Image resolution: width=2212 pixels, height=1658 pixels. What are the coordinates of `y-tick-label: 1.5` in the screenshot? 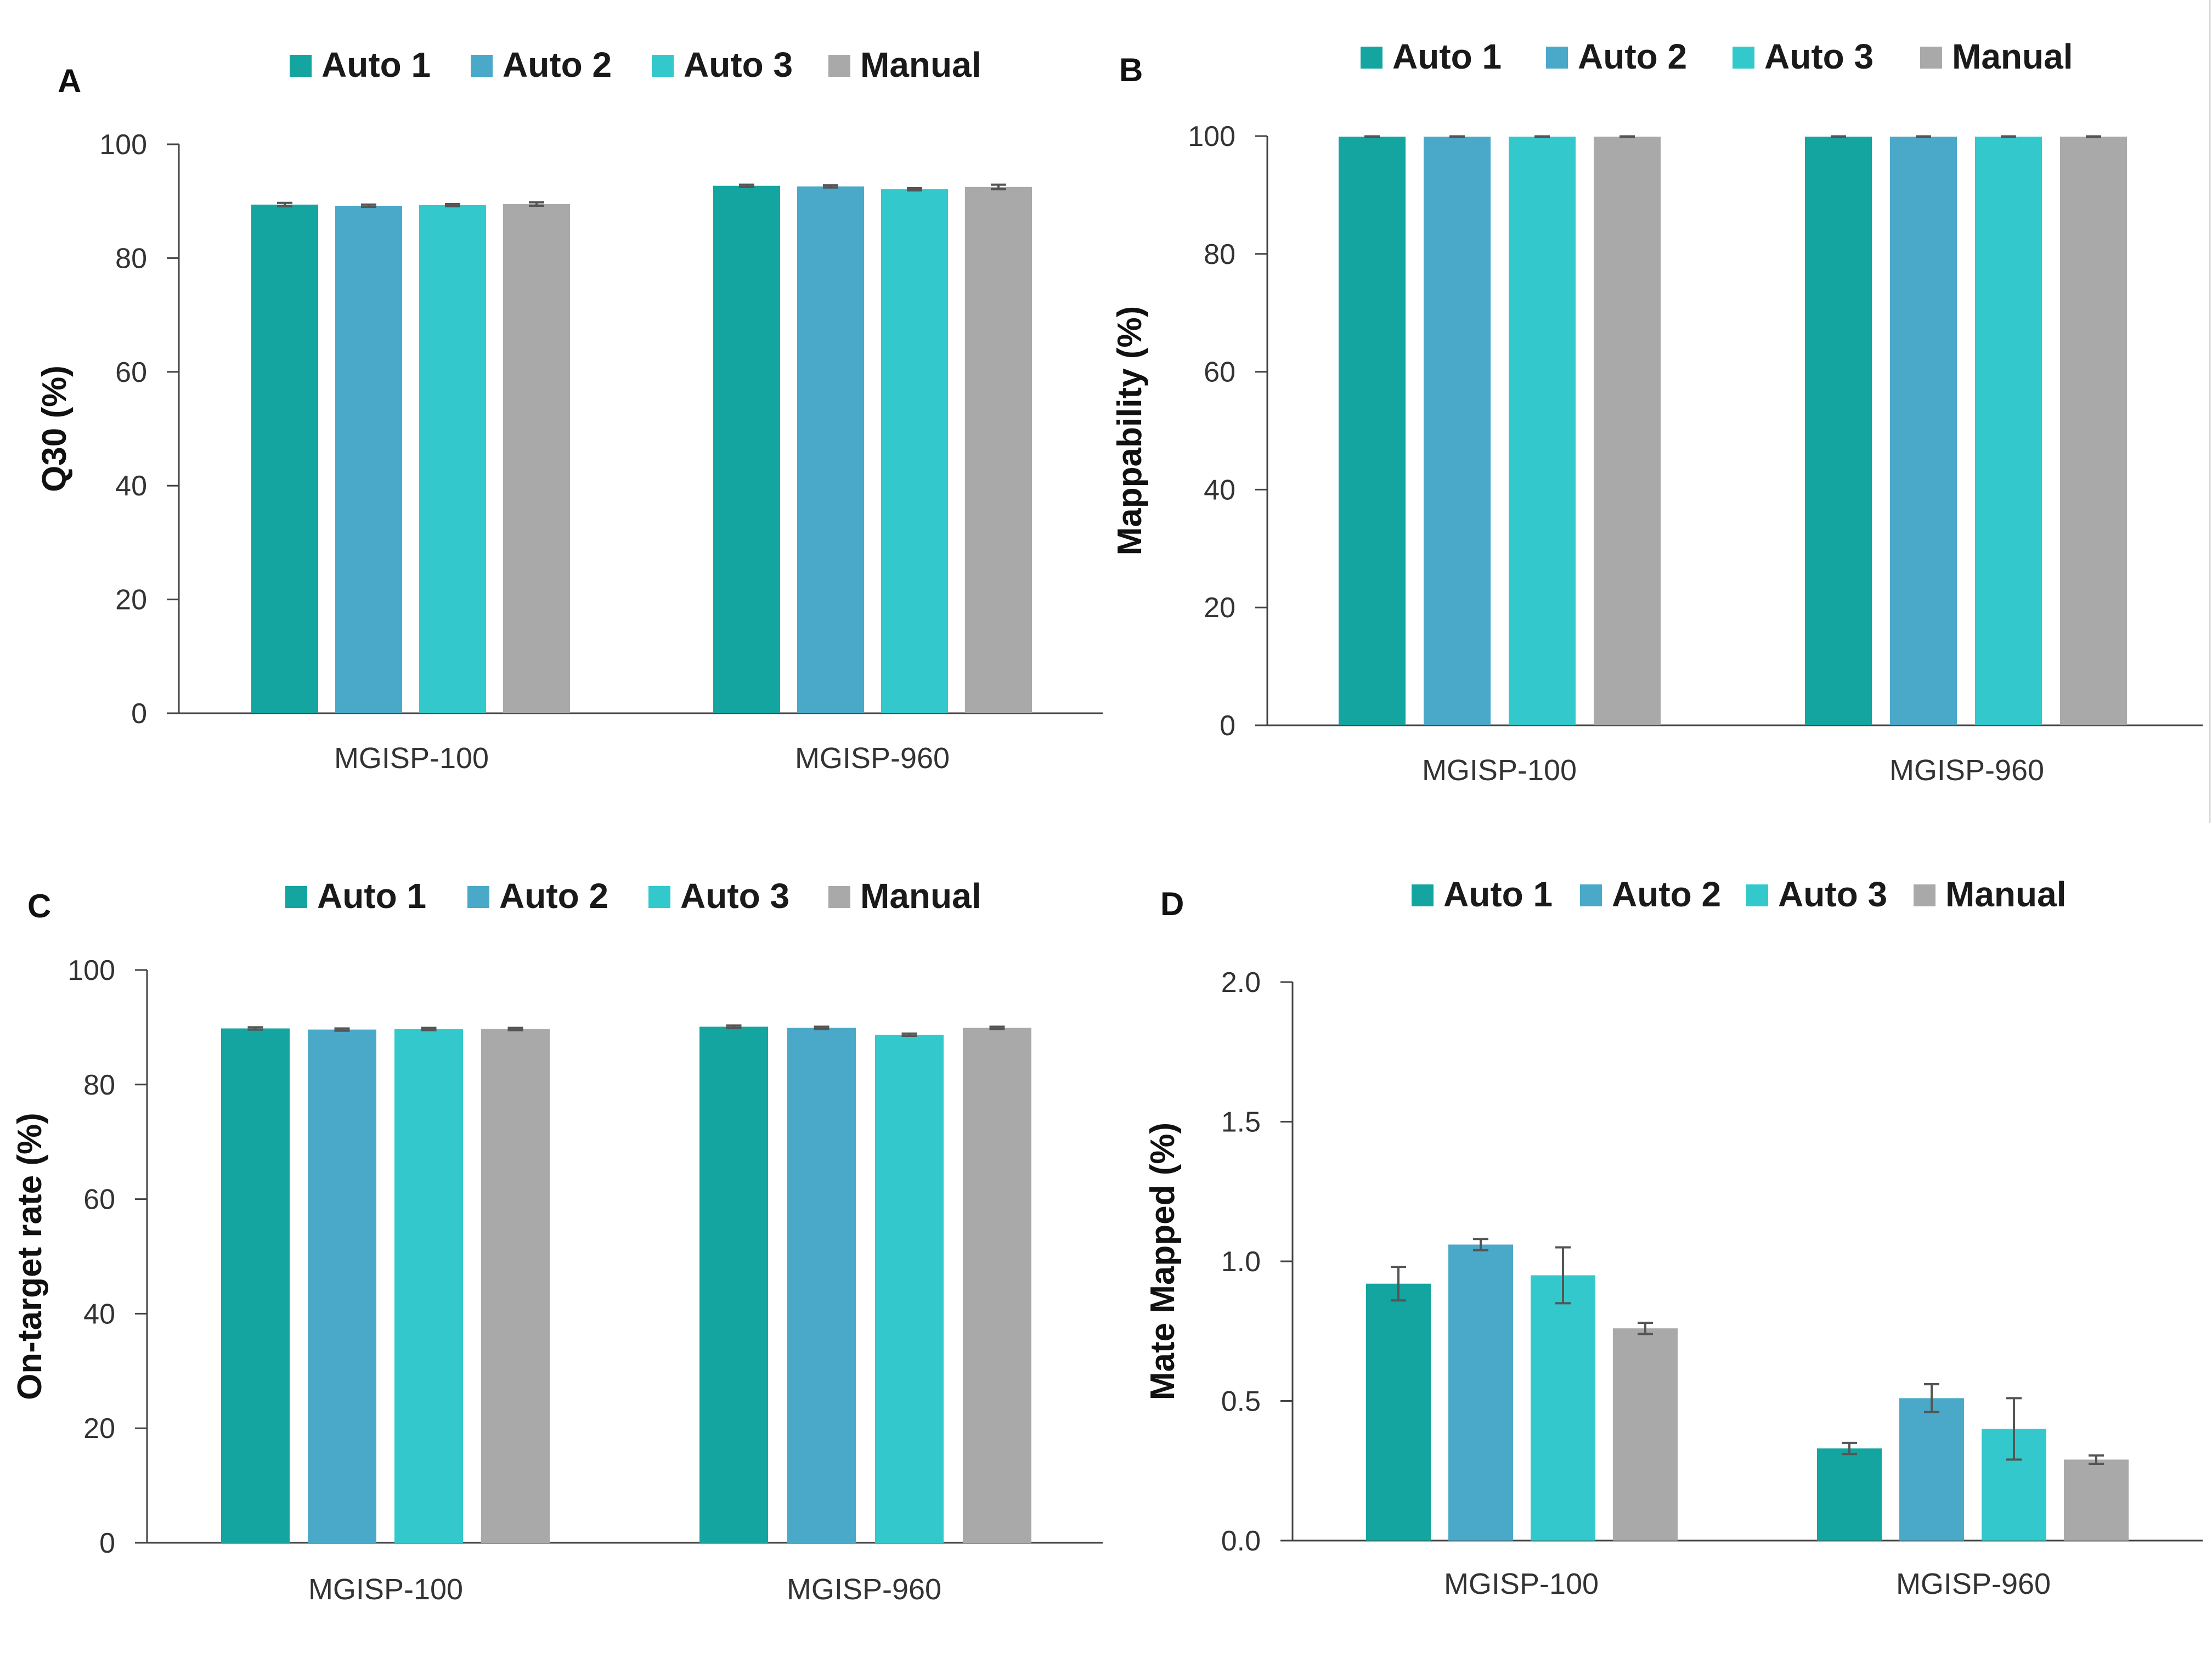 It's located at (1241, 1122).